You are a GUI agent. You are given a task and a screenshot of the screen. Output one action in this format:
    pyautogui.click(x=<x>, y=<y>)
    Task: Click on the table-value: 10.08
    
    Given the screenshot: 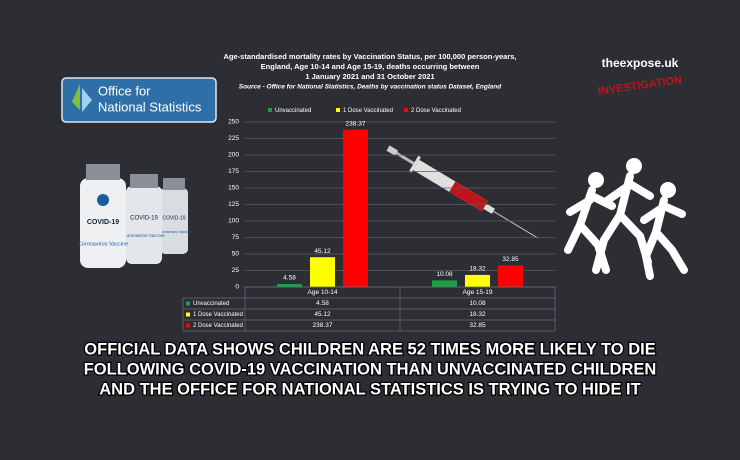 What is the action you would take?
    pyautogui.click(x=477, y=303)
    